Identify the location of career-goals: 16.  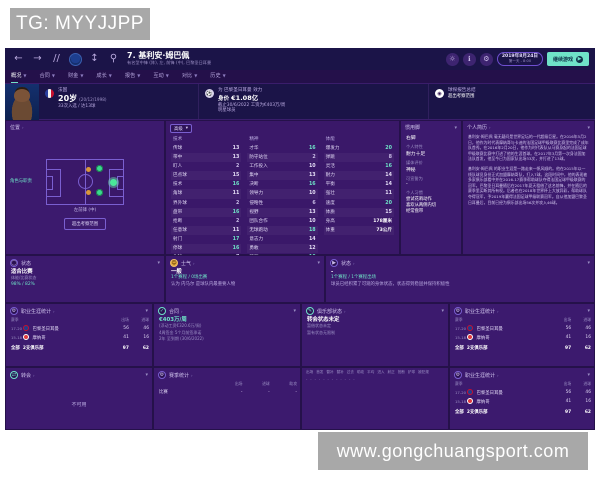
(146, 337).